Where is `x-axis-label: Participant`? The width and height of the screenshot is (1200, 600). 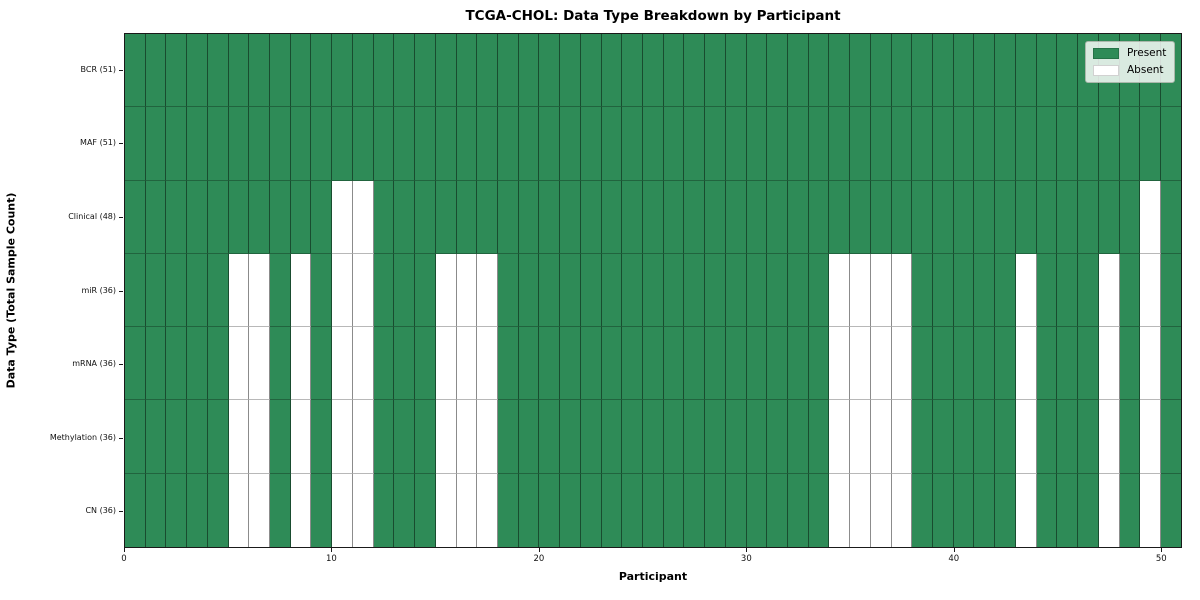
x-axis-label: Participant is located at coordinates (653, 576).